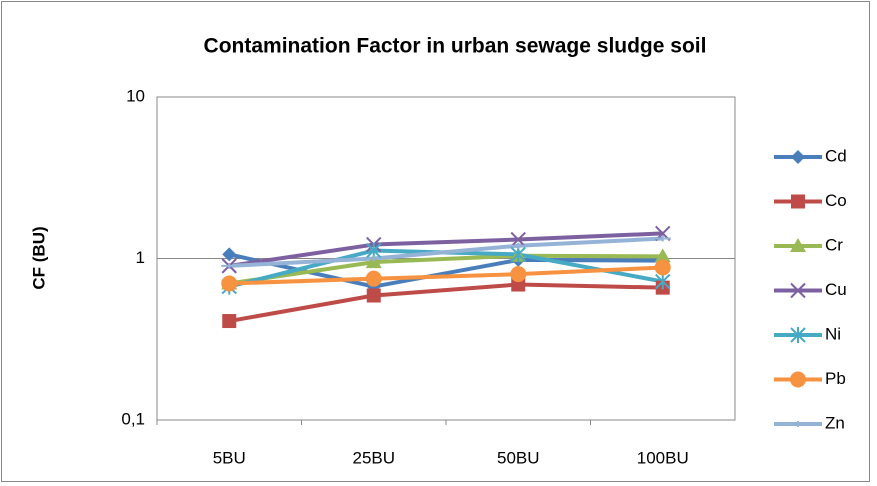 The image size is (877, 486). What do you see at coordinates (834, 244) in the screenshot?
I see `legend-label: Cr` at bounding box center [834, 244].